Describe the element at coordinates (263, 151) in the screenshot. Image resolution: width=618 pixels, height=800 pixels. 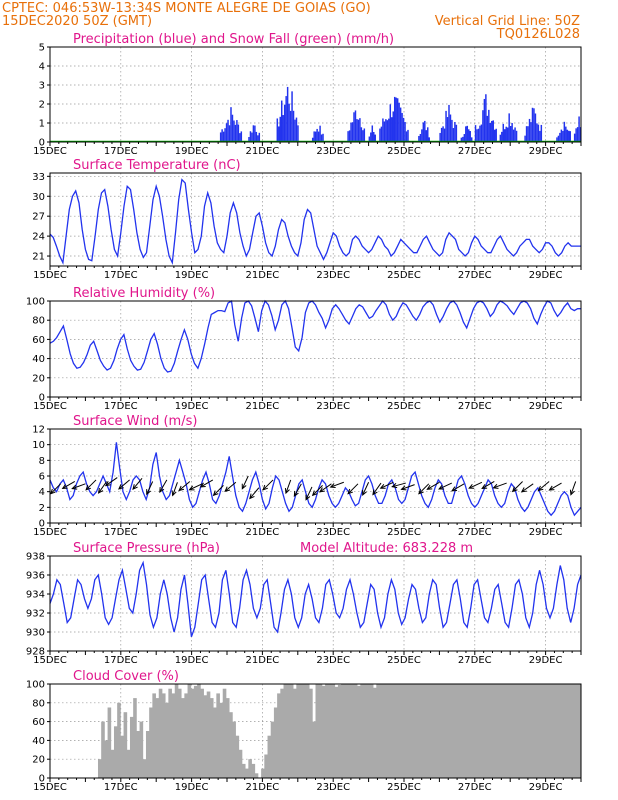
I see `x-tick-label: 21DEC` at that location.